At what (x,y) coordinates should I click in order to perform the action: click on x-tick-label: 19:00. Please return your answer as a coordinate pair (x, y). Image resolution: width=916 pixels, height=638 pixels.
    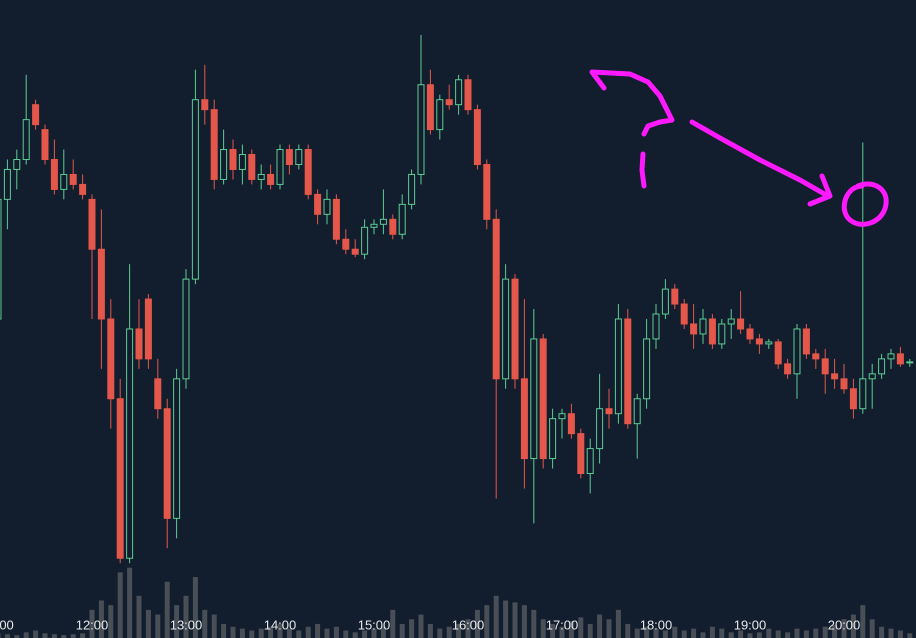
    Looking at the image, I should click on (750, 624).